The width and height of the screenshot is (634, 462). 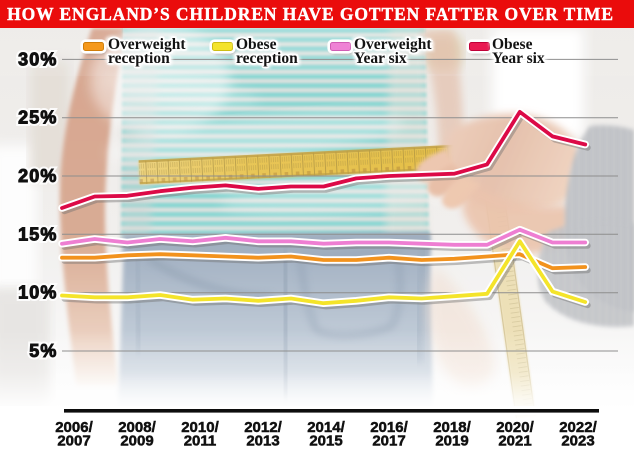 What do you see at coordinates (37, 176) in the screenshot?
I see `svg-text: 20%` at bounding box center [37, 176].